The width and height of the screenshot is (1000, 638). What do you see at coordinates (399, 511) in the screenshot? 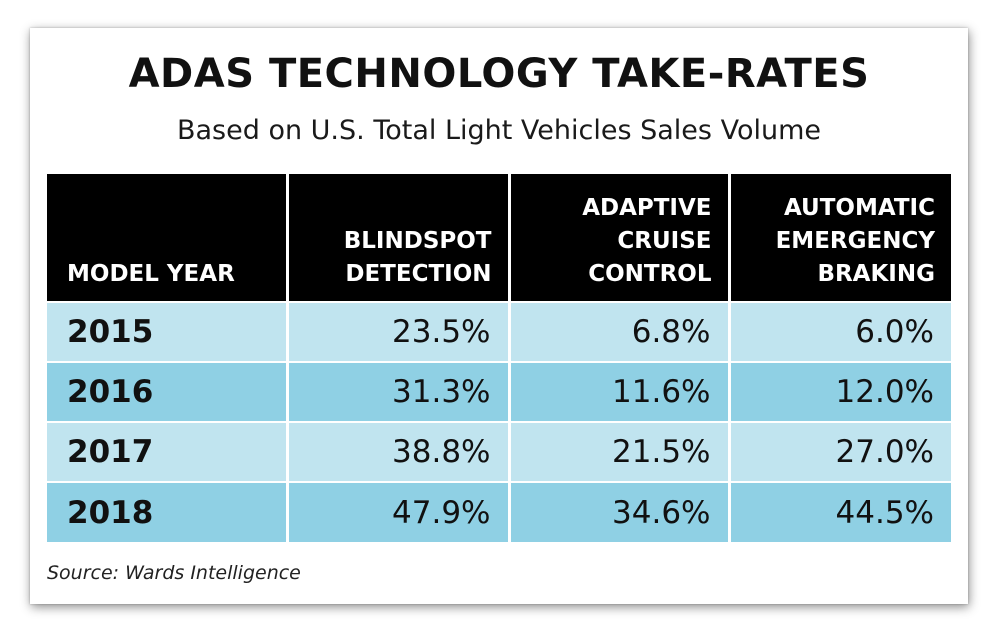
I see `cell-blindspot-detection: 47.9%` at bounding box center [399, 511].